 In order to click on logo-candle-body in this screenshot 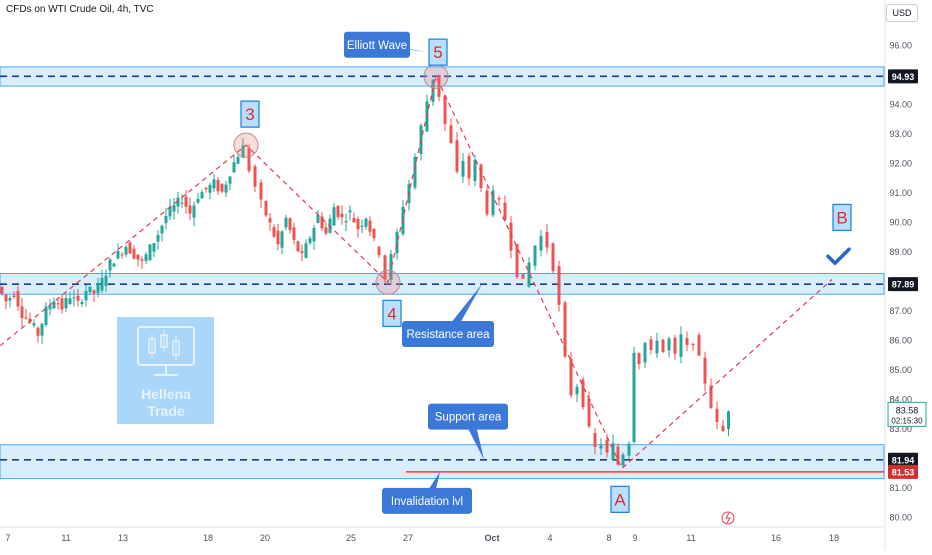, I will do `click(164, 341)`.